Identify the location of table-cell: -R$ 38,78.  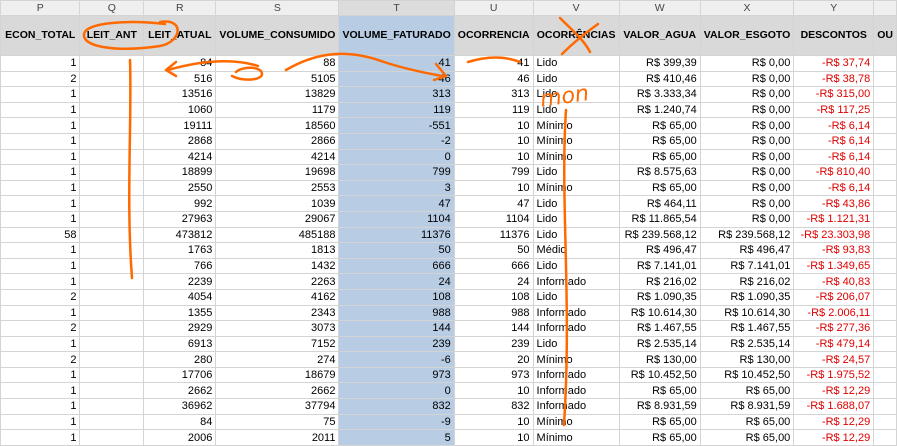
(834, 79).